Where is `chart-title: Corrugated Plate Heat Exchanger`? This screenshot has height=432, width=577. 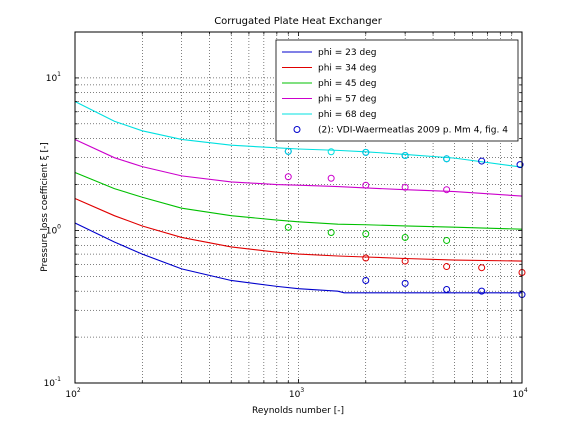
chart-title: Corrugated Plate Heat Exchanger is located at coordinates (298, 21).